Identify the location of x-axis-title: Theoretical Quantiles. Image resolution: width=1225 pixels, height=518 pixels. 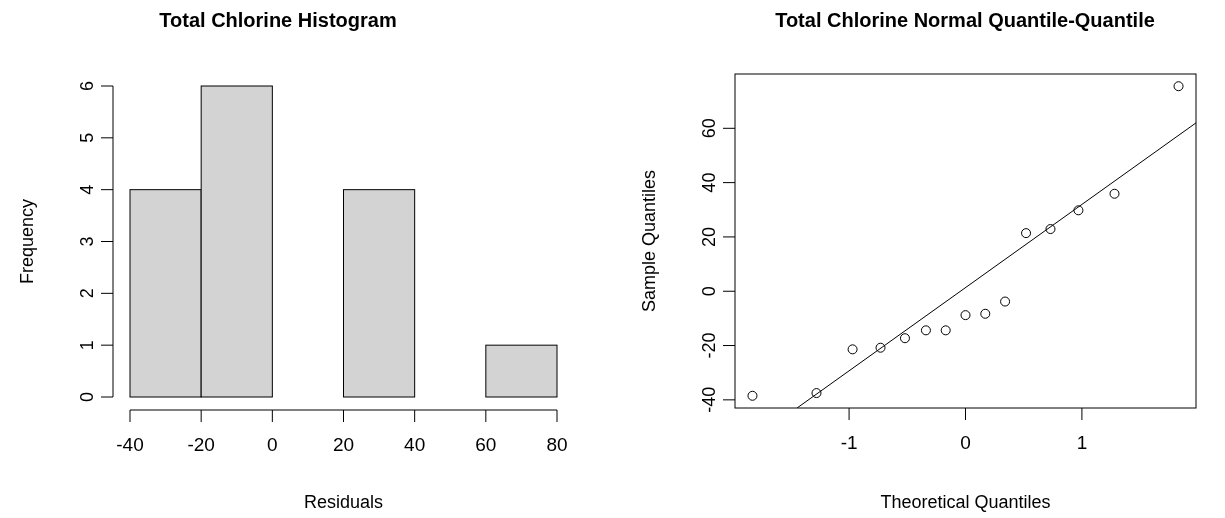
(965, 502).